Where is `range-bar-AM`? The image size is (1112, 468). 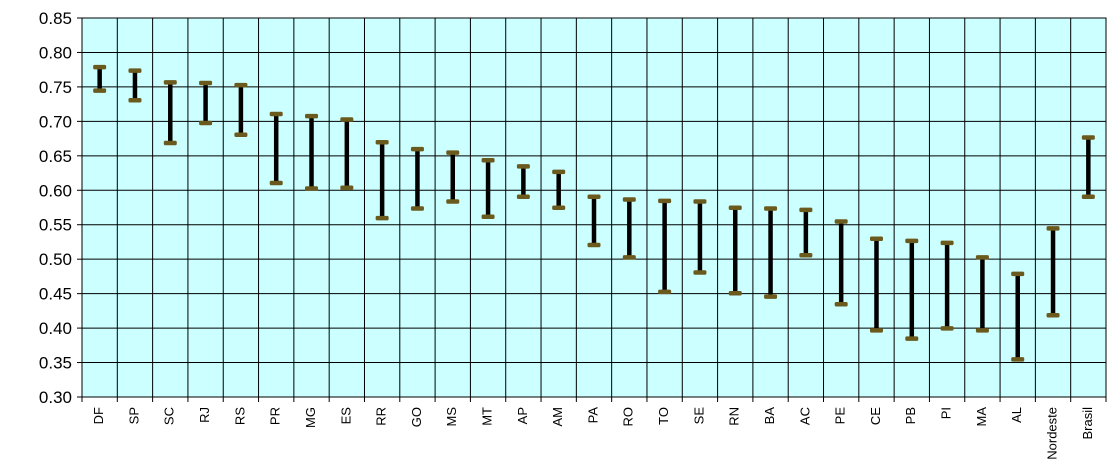
range-bar-AM is located at coordinates (559, 189).